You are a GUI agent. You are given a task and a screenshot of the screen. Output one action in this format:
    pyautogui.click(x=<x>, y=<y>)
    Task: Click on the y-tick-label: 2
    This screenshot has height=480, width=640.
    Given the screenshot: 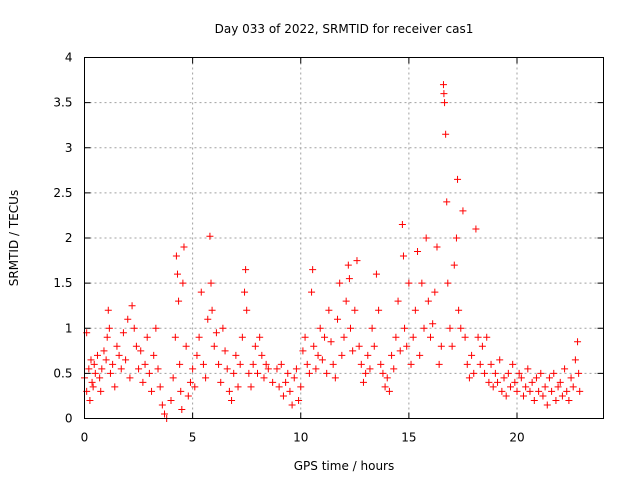 What is the action you would take?
    pyautogui.click(x=69, y=238)
    